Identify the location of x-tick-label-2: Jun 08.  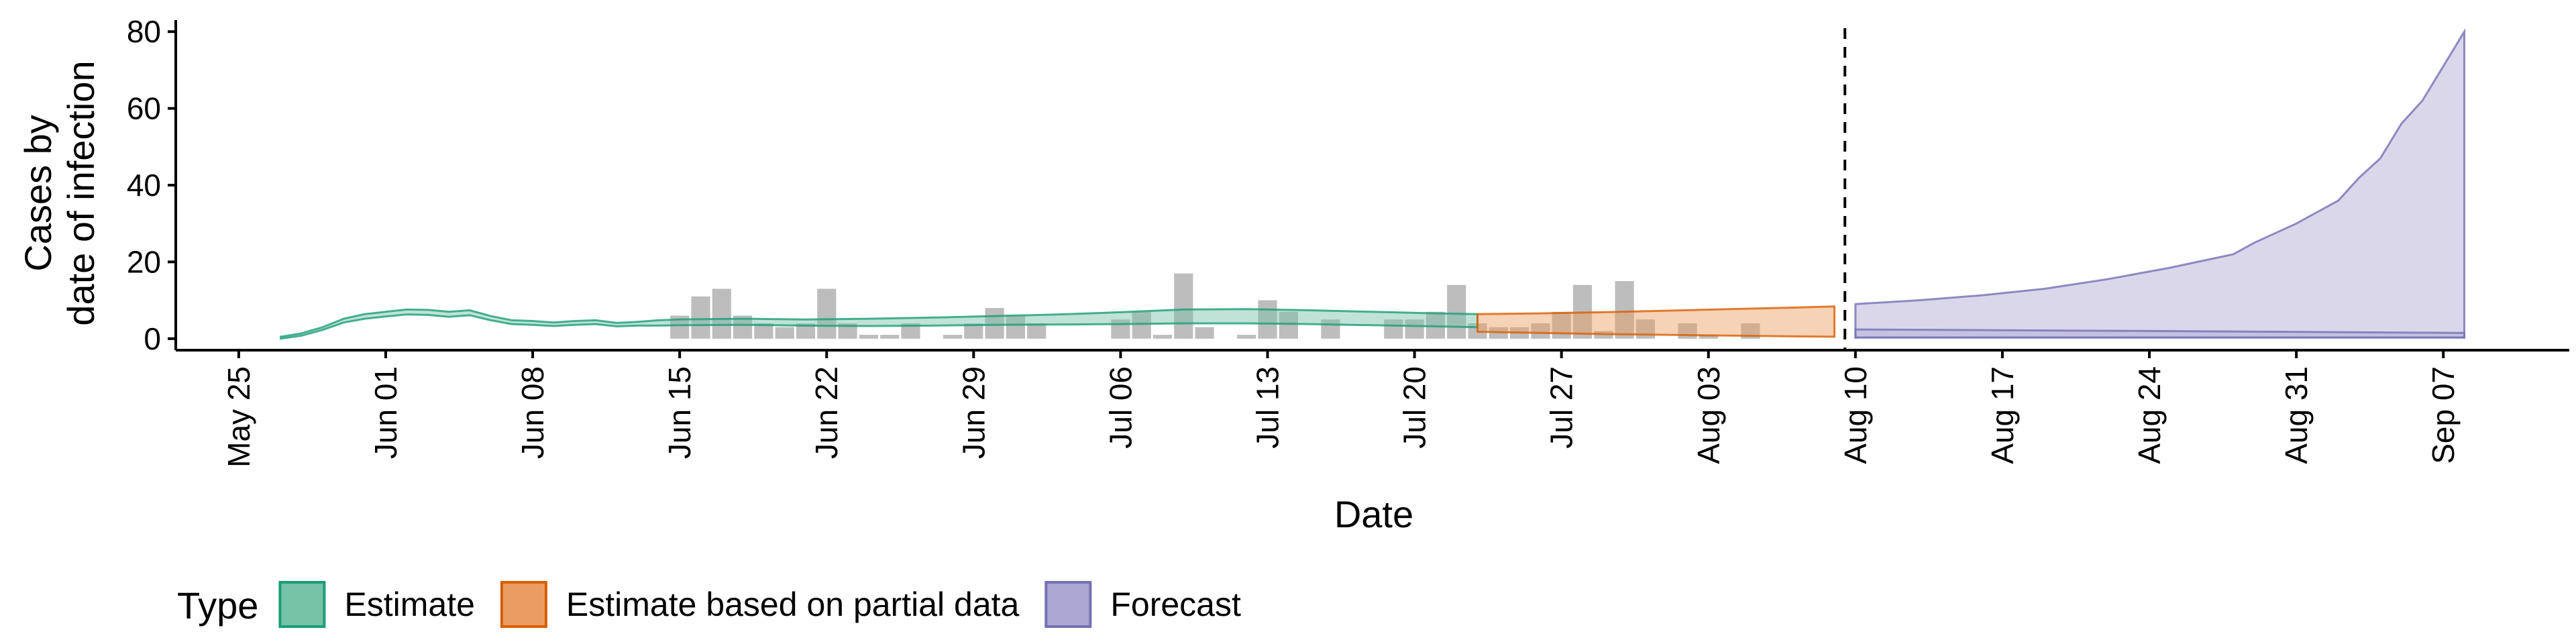
(532, 412).